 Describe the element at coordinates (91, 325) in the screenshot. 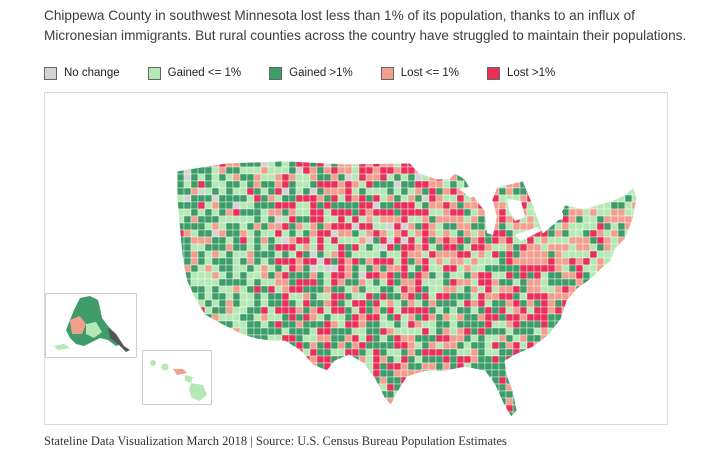

I see `alaska-map` at that location.